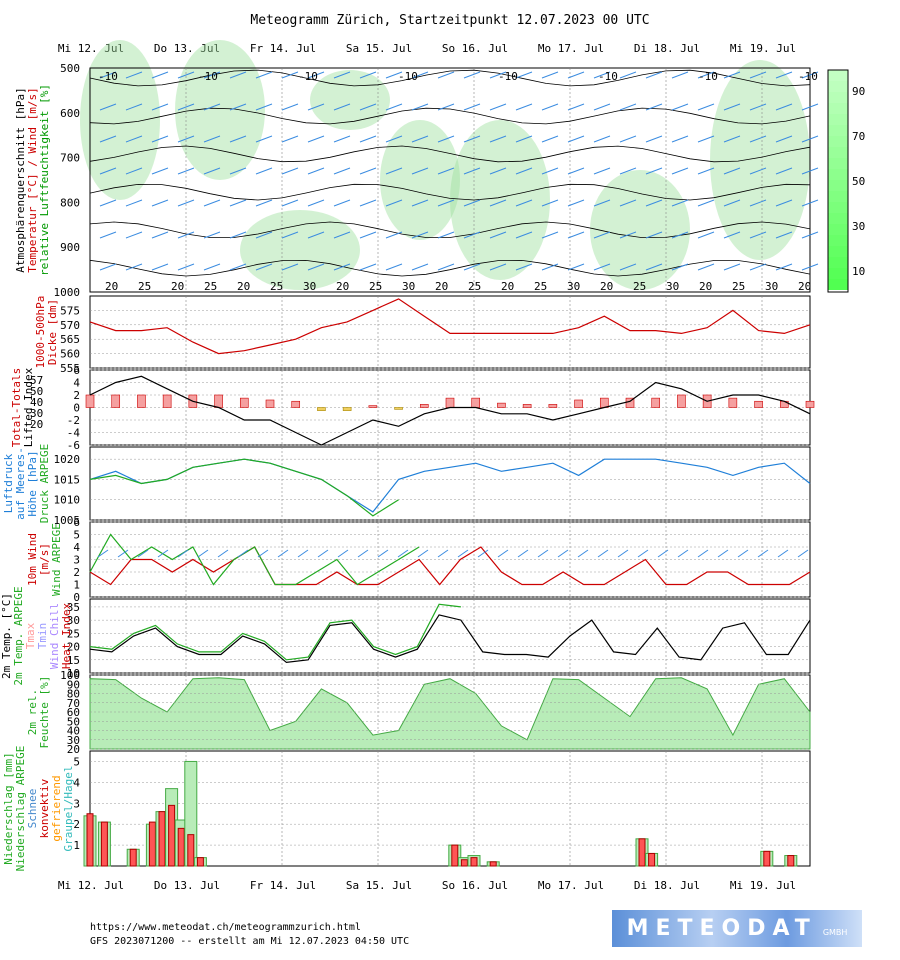  What do you see at coordinates (835, 932) in the screenshot?
I see `logo-subtext: GMBH` at bounding box center [835, 932].